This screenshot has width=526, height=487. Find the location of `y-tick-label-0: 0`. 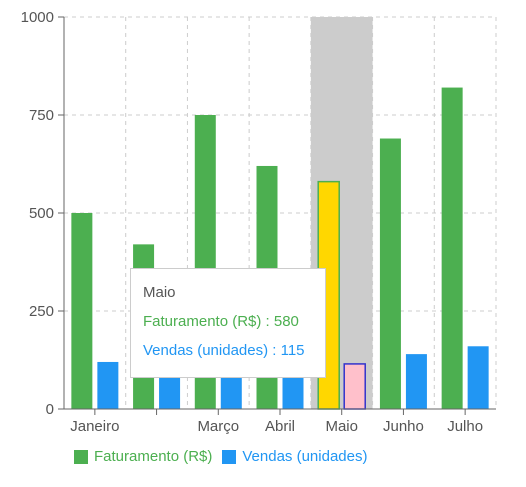

y-tick-label-0: 0 is located at coordinates (50, 409).